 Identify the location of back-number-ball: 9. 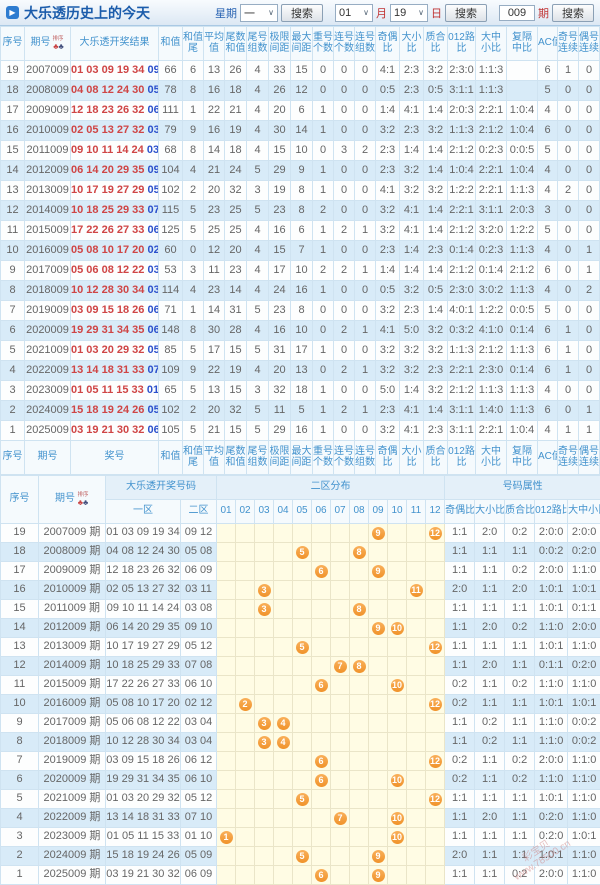
(378, 875).